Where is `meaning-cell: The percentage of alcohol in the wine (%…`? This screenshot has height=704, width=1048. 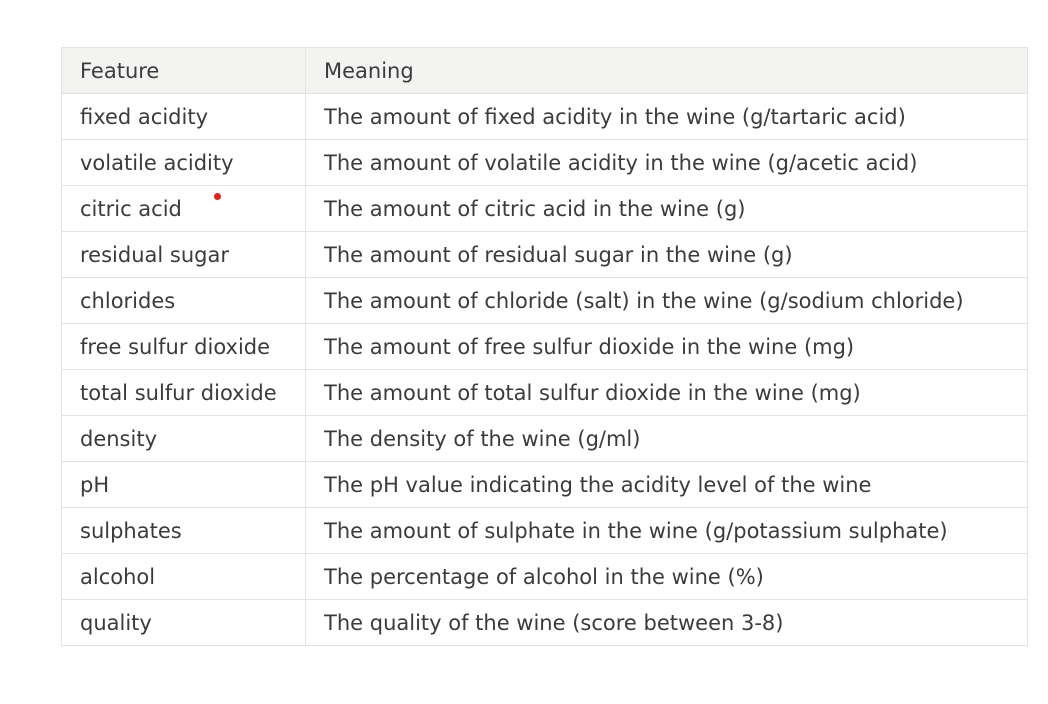
meaning-cell: The percentage of alcohol in the wine (%… is located at coordinates (666, 576).